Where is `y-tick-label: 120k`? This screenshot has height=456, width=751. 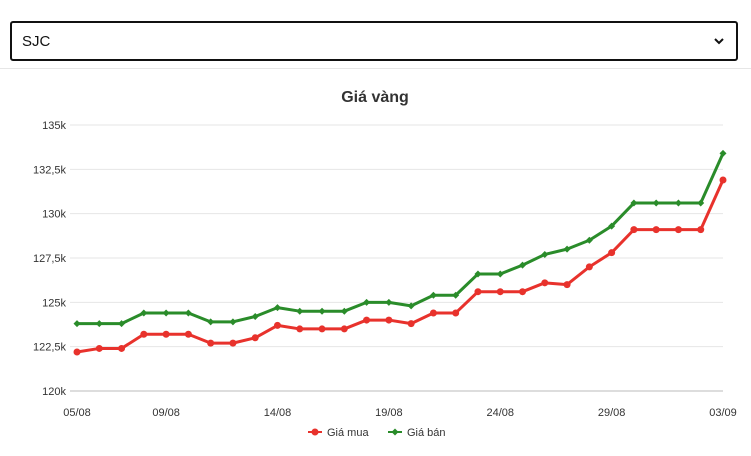
y-tick-label: 120k is located at coordinates (54, 392).